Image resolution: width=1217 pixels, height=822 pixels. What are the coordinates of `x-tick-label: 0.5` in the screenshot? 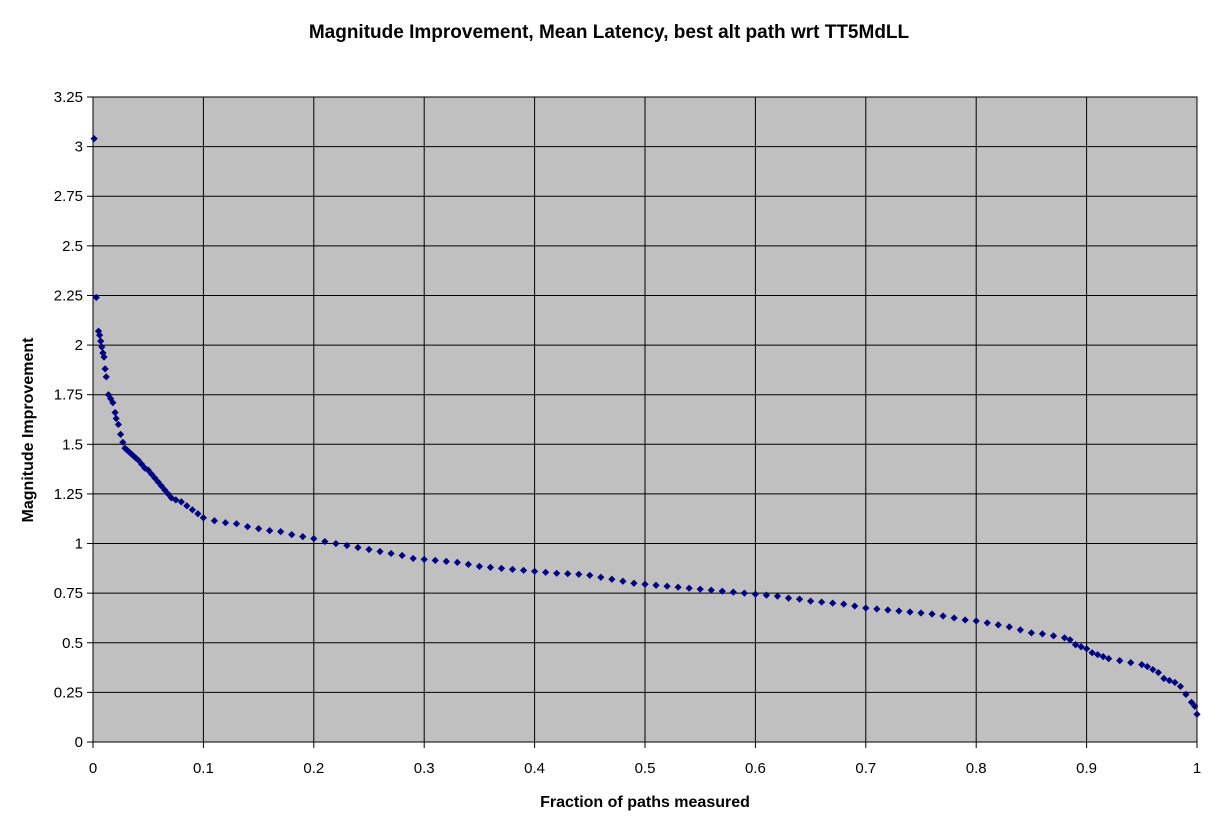 It's located at (645, 768).